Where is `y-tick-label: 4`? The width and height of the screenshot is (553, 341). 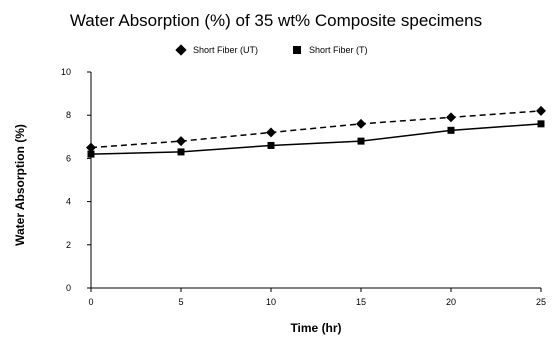 y-tick-label: 4 is located at coordinates (68, 202).